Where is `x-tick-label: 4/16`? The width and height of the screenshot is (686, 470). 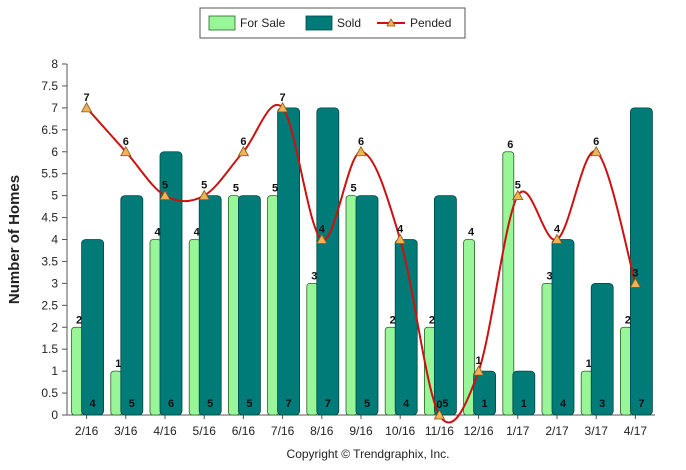
x-tick-label: 4/16 is located at coordinates (165, 431).